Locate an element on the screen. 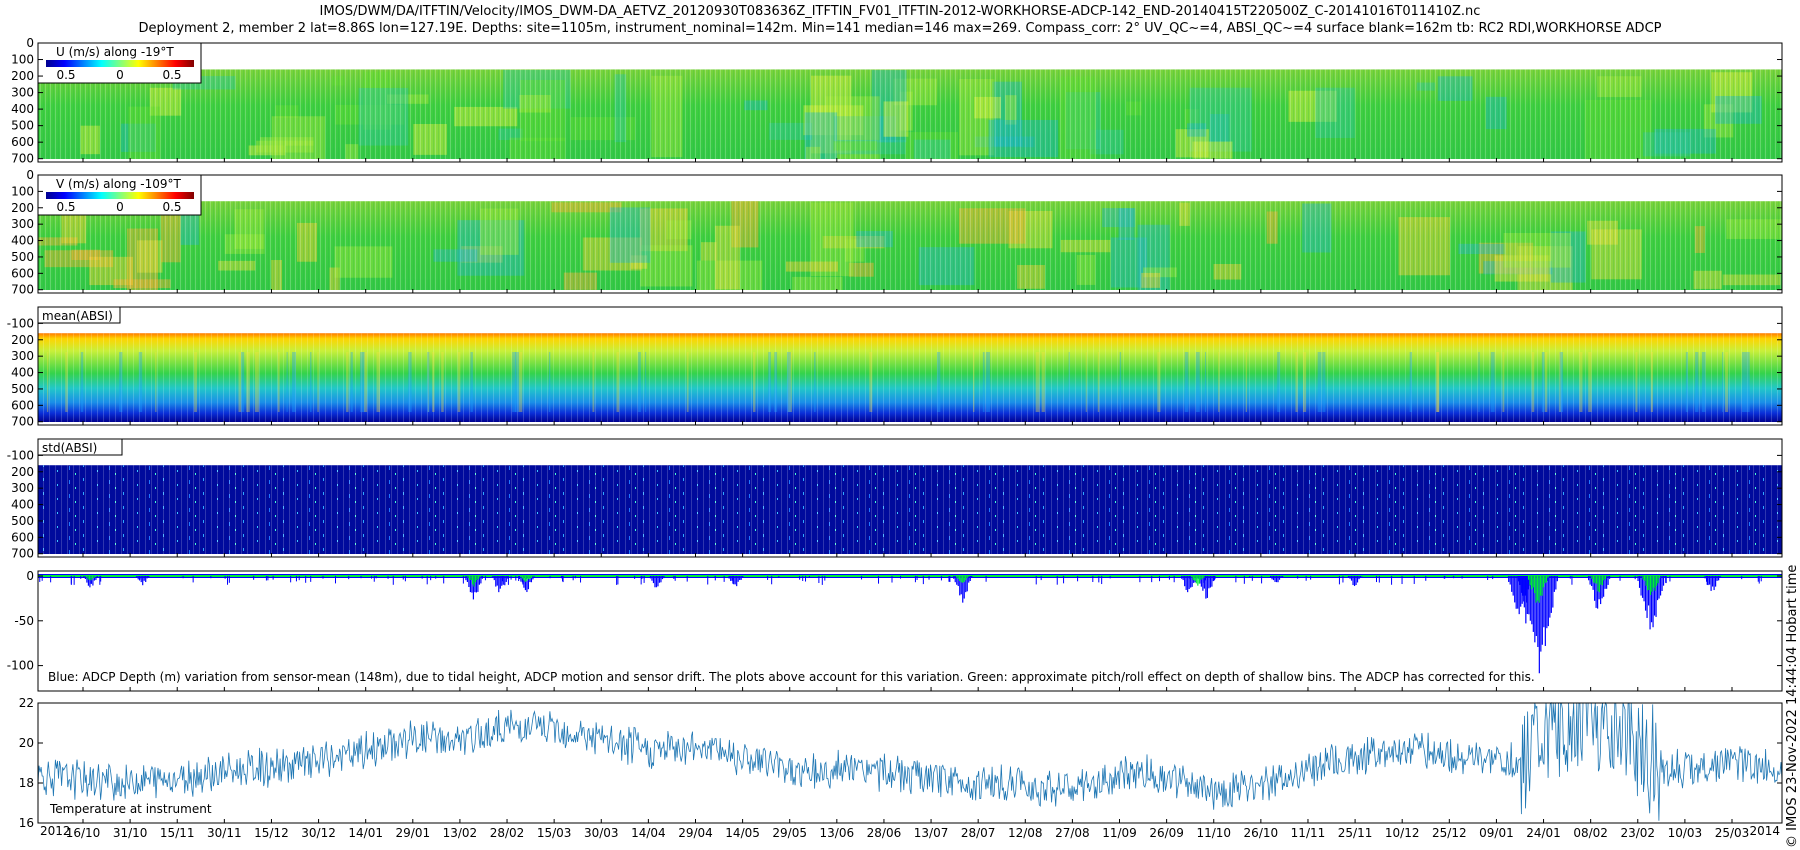  x-tick-label: 14/01 is located at coordinates (365, 833).